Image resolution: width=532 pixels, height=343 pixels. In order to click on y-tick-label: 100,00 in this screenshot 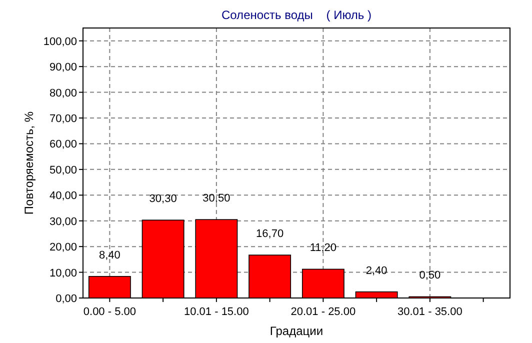, I will do `click(60, 42)`.